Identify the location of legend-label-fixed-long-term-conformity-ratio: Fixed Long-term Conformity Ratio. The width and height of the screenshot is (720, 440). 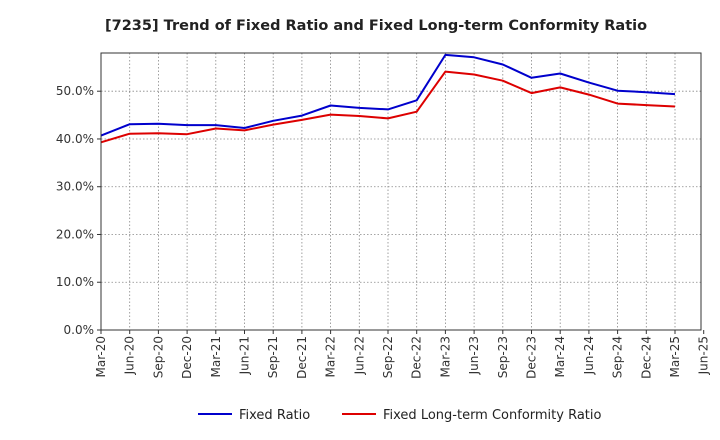
(492, 415).